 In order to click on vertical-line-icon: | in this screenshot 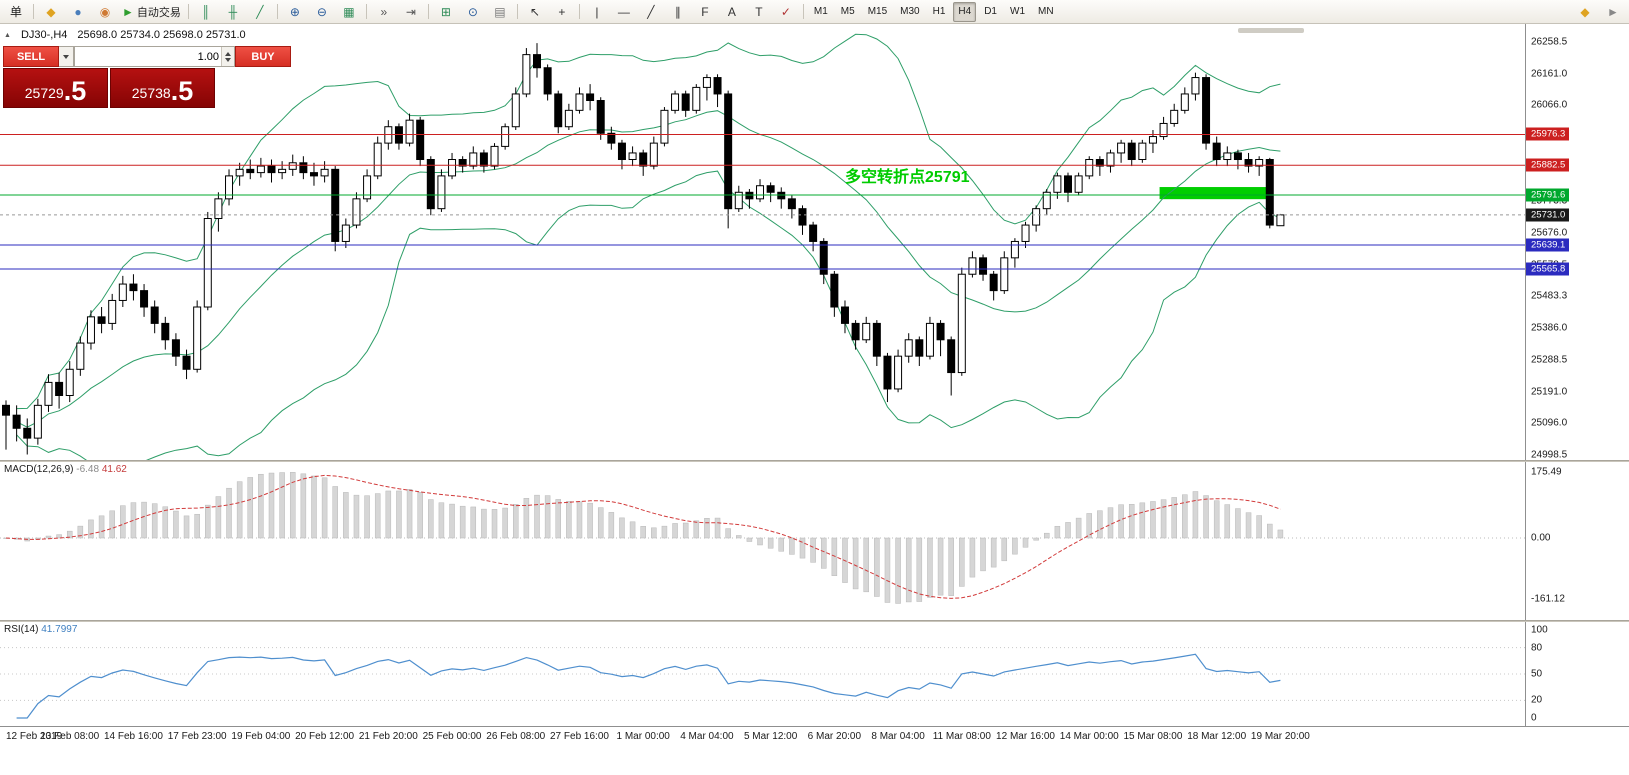, I will do `click(597, 11)`.